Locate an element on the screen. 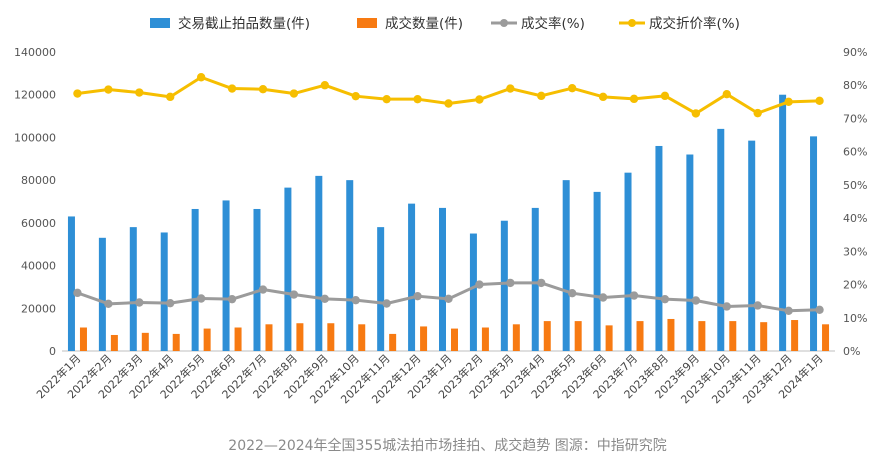  right-y-tick-label: 20% is located at coordinates (855, 285).